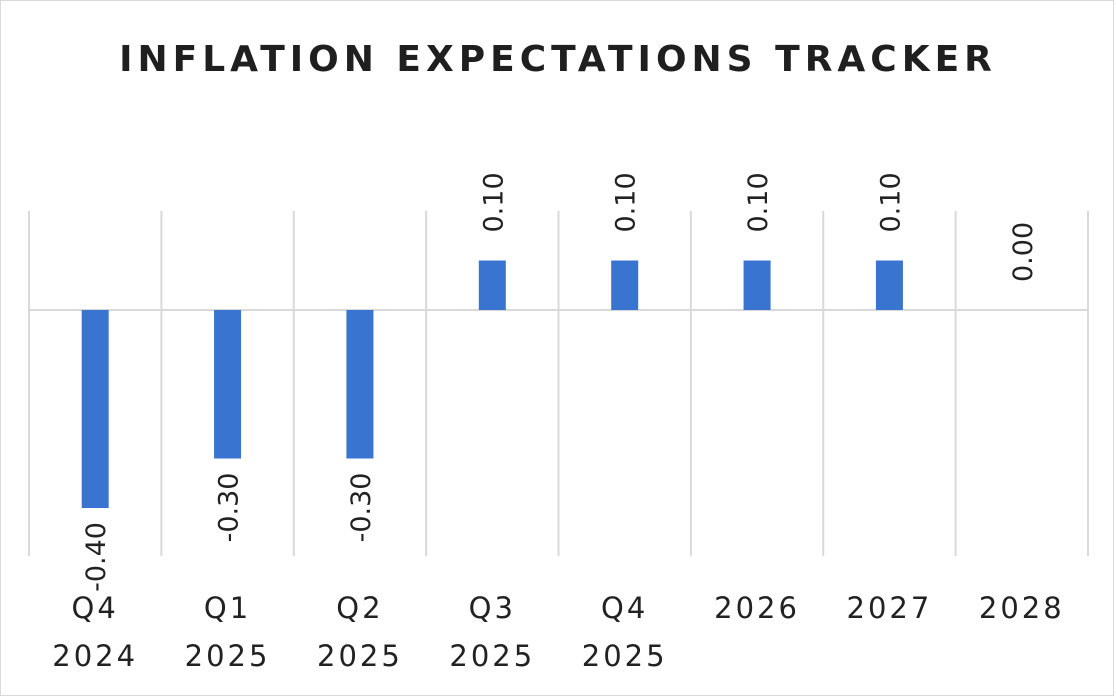  Describe the element at coordinates (757, 608) in the screenshot. I see `x-tick-label: 2026` at that location.